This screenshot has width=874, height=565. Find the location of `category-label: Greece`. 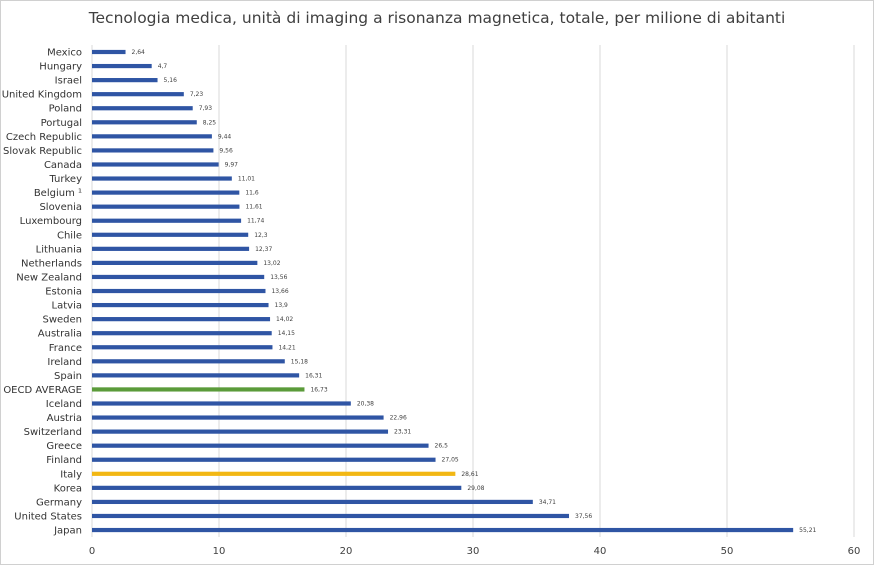

category-label: Greece is located at coordinates (64, 446).